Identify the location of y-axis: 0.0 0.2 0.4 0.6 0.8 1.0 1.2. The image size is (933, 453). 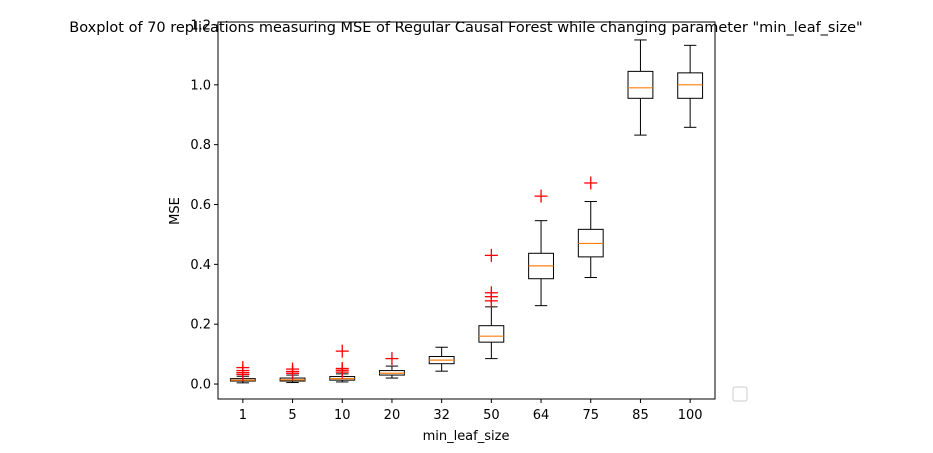
(204, 205).